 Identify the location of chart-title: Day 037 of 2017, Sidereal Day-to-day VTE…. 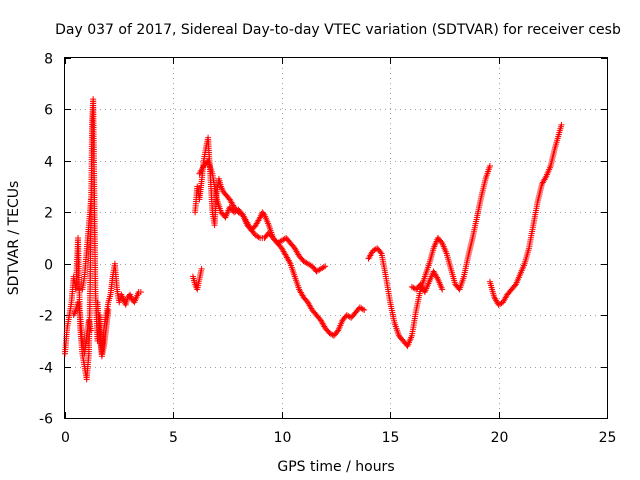
(338, 30).